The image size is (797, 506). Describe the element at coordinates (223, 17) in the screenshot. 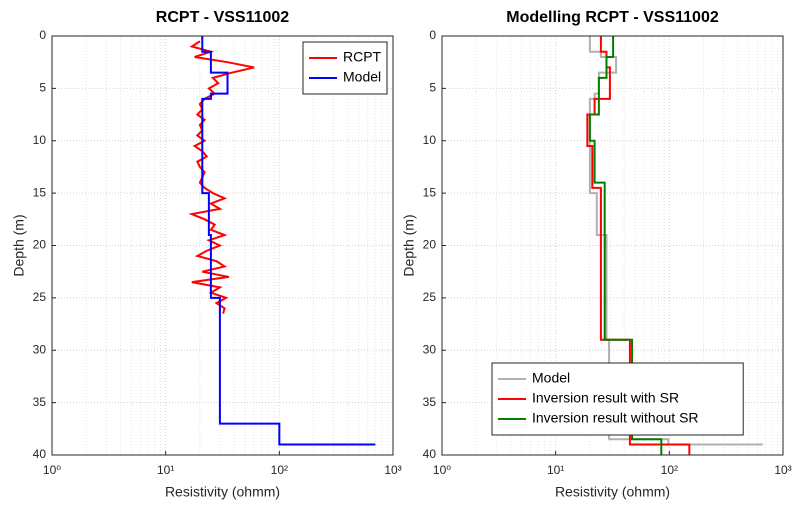

I see `chart-title: RCPT - VSS11002` at that location.